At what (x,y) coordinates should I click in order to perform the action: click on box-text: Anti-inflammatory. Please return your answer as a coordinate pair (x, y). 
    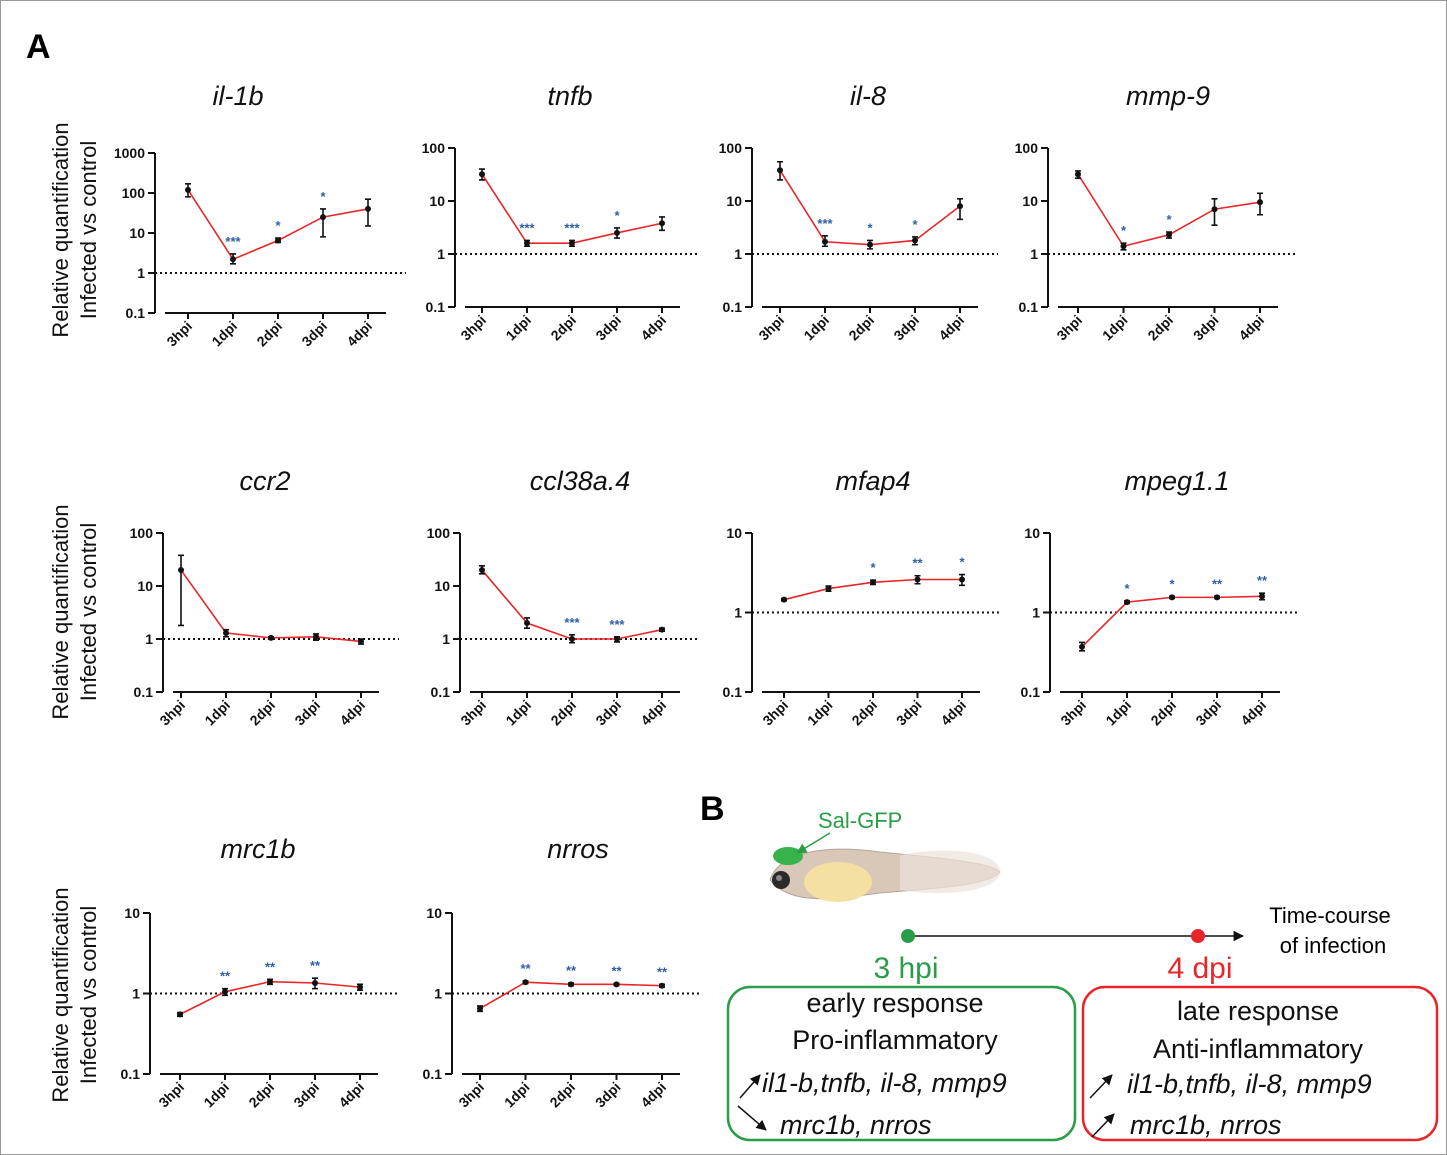
    Looking at the image, I should click on (1258, 1049).